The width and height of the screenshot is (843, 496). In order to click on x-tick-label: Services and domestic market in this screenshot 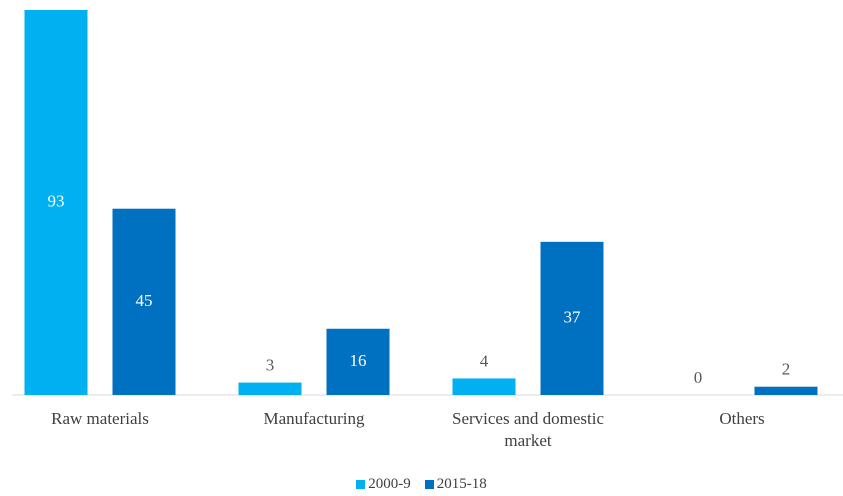, I will do `click(527, 429)`.